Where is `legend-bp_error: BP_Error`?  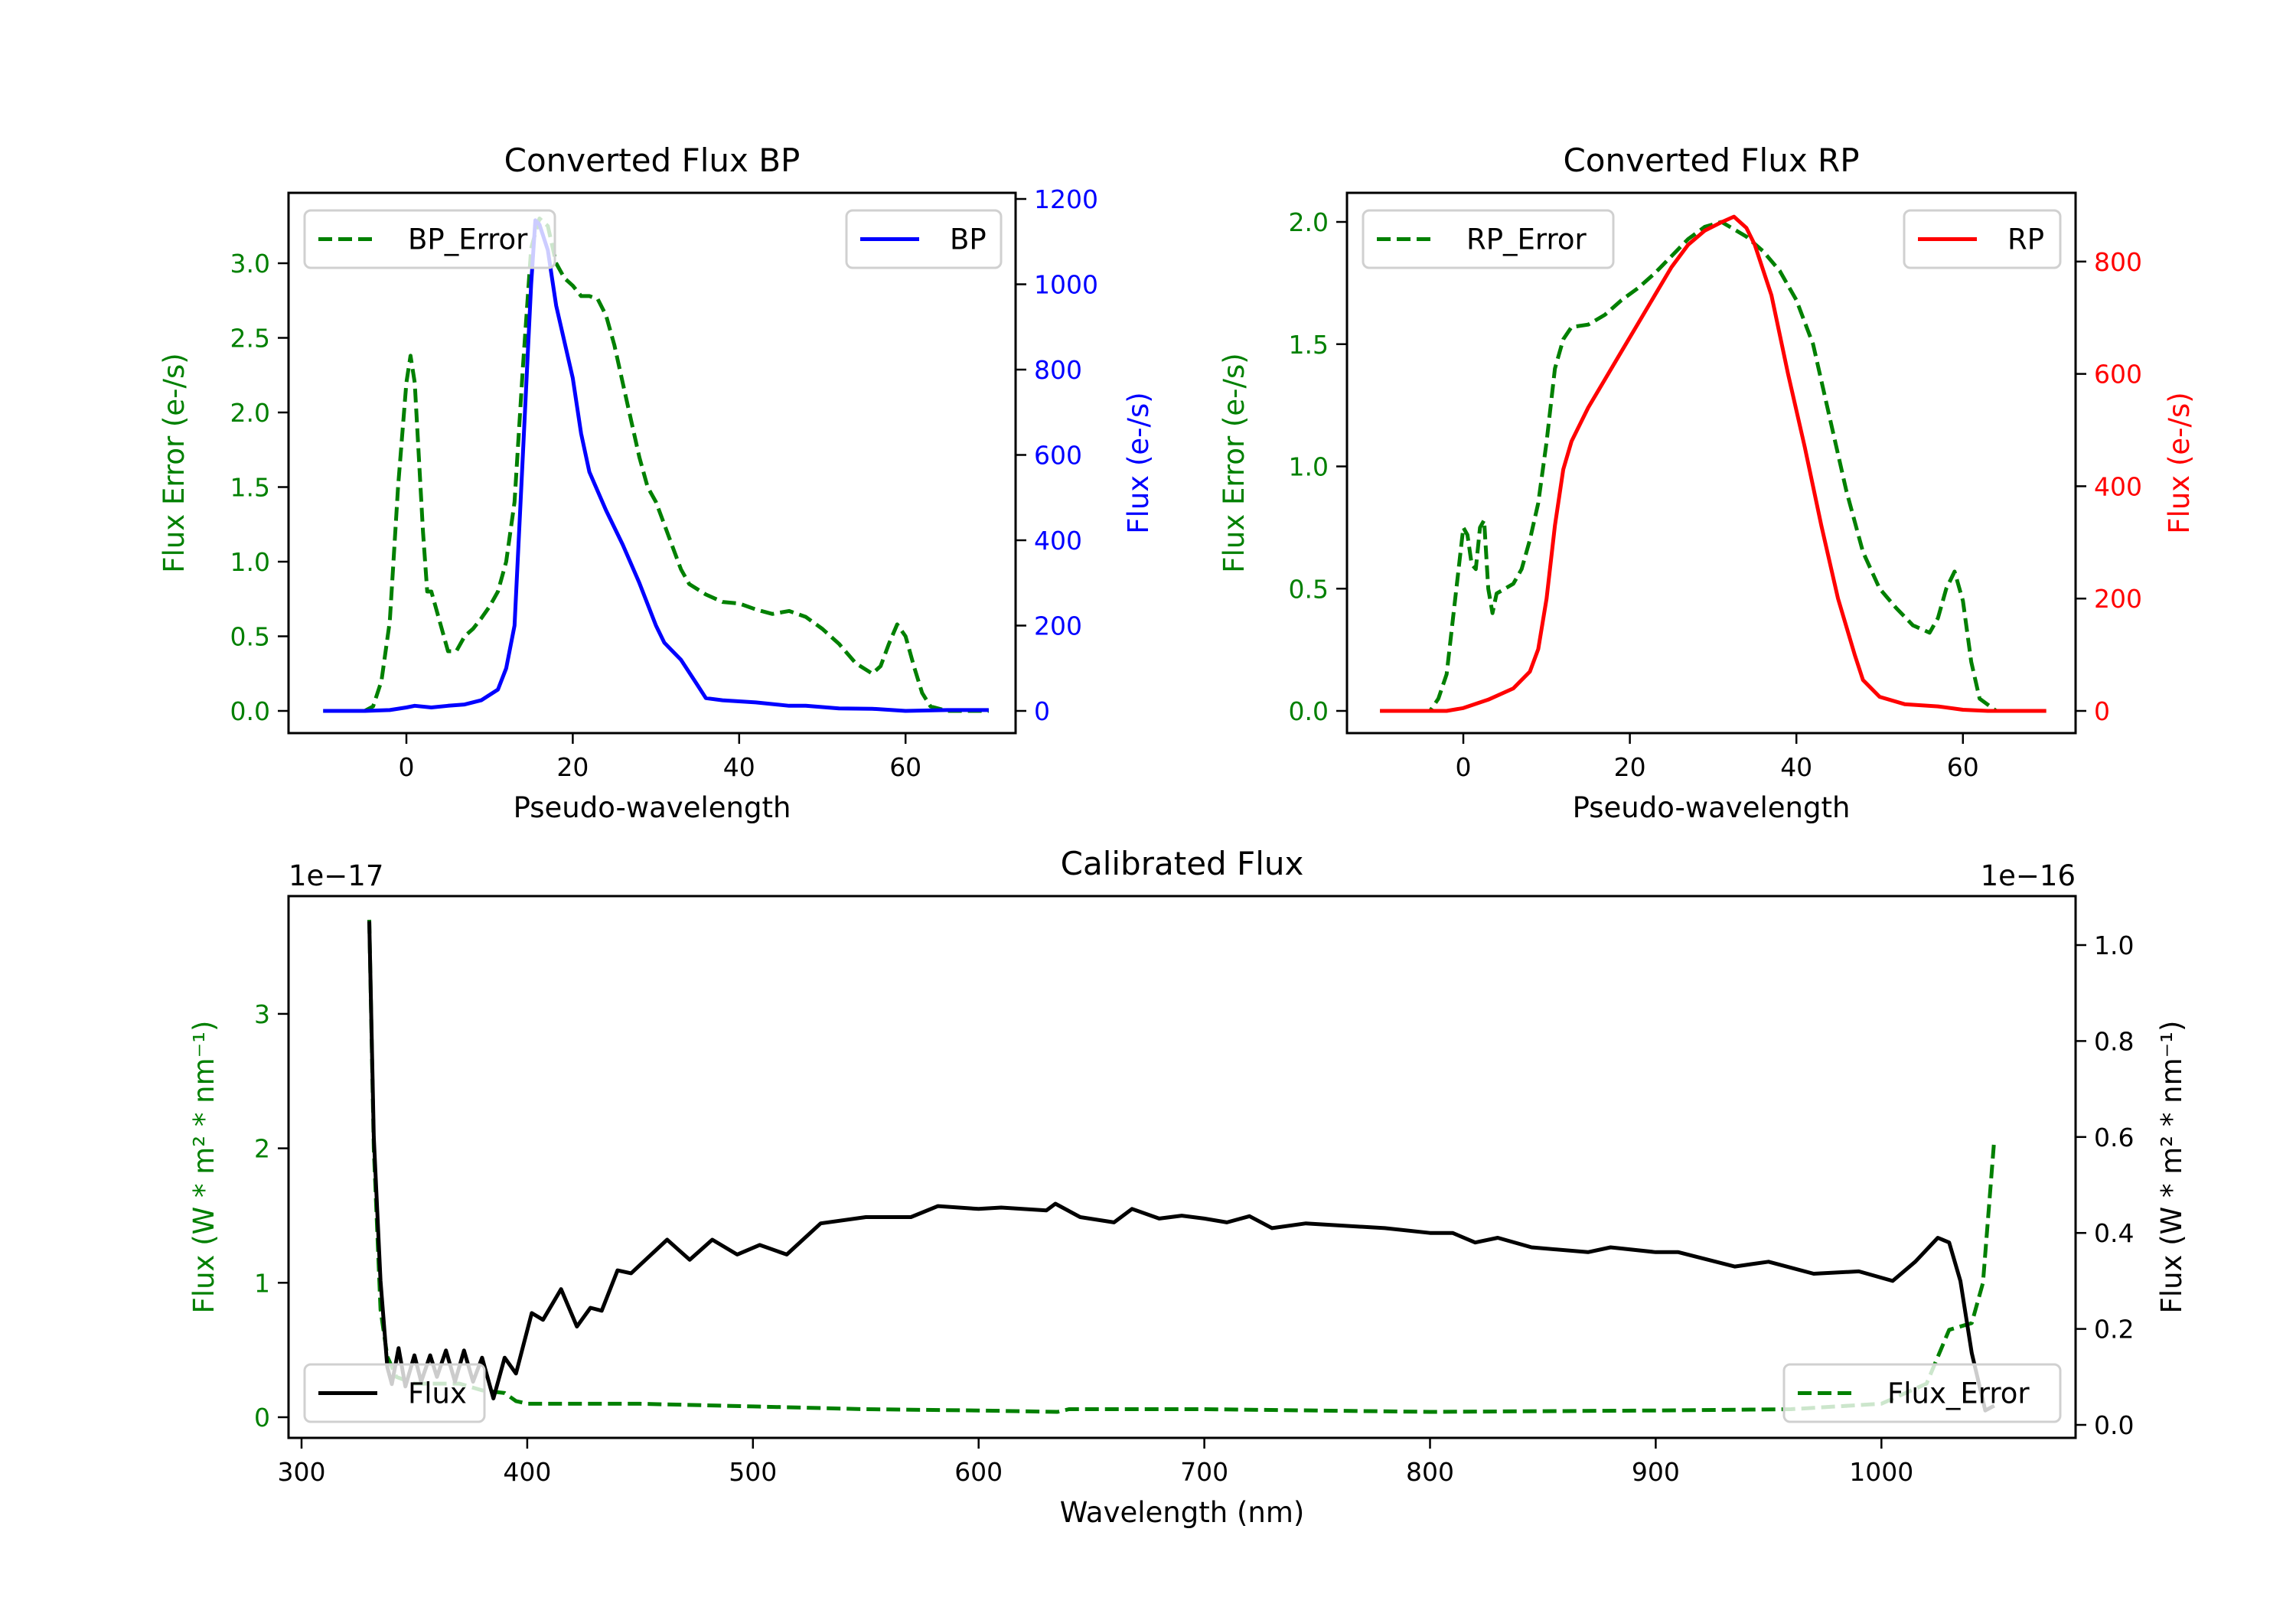
legend-bp_error: BP_Error is located at coordinates (429, 239).